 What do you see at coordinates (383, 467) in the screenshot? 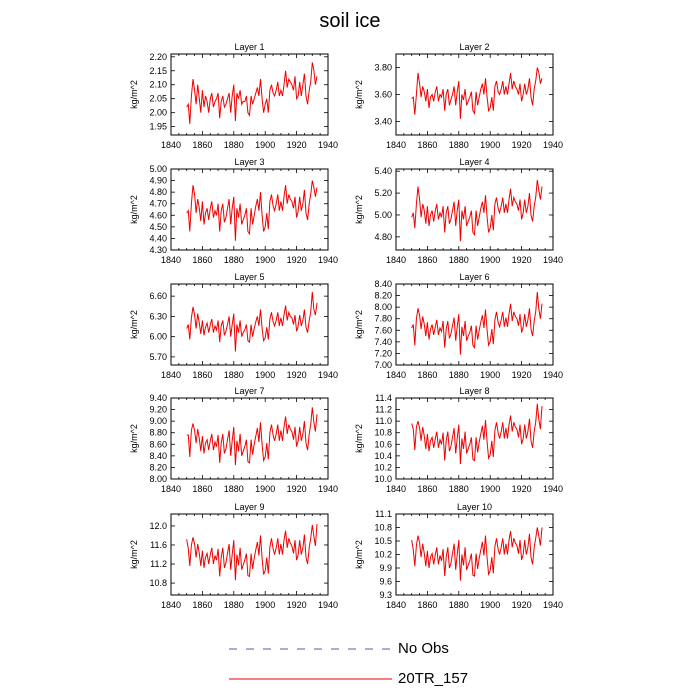
I see `y-tick-label: 10.2` at bounding box center [383, 467].